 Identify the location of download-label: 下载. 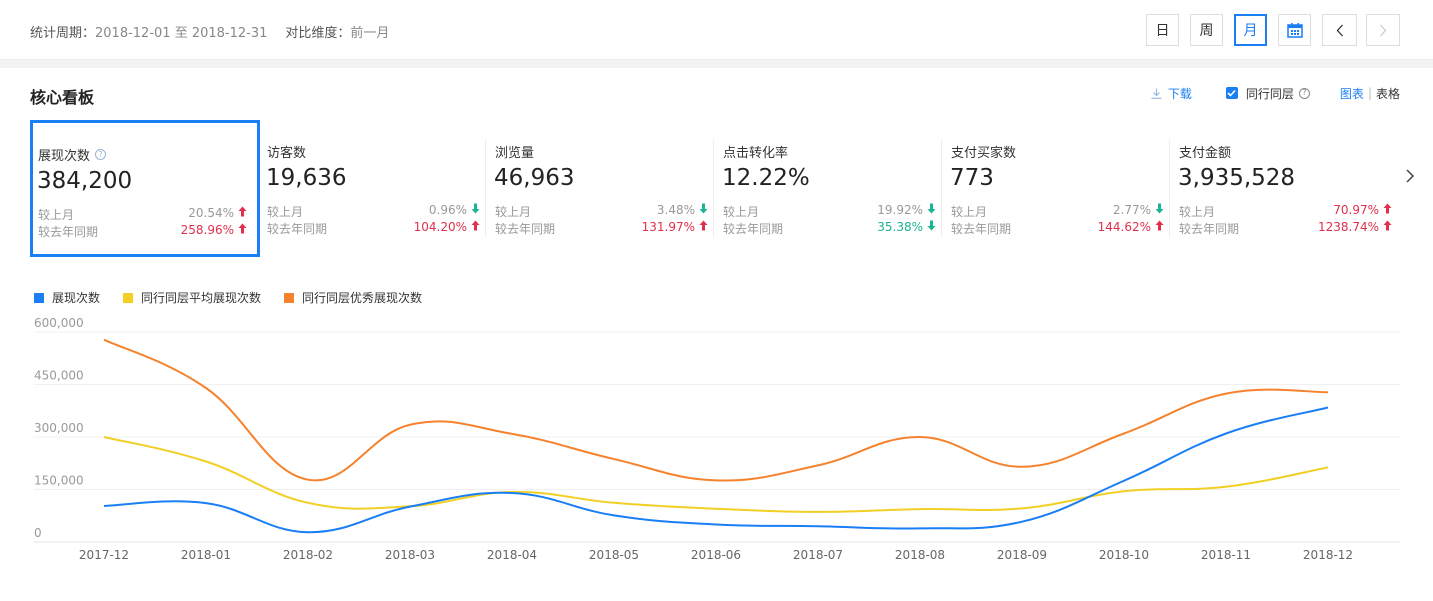
(1179, 93).